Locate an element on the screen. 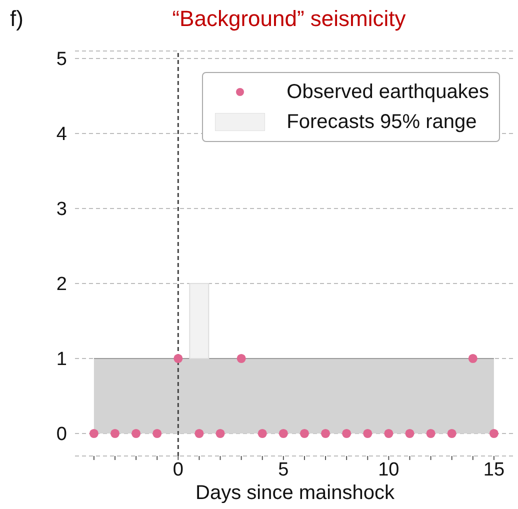 This screenshot has width=518, height=509. y-tick-label: 1 is located at coordinates (61, 359).